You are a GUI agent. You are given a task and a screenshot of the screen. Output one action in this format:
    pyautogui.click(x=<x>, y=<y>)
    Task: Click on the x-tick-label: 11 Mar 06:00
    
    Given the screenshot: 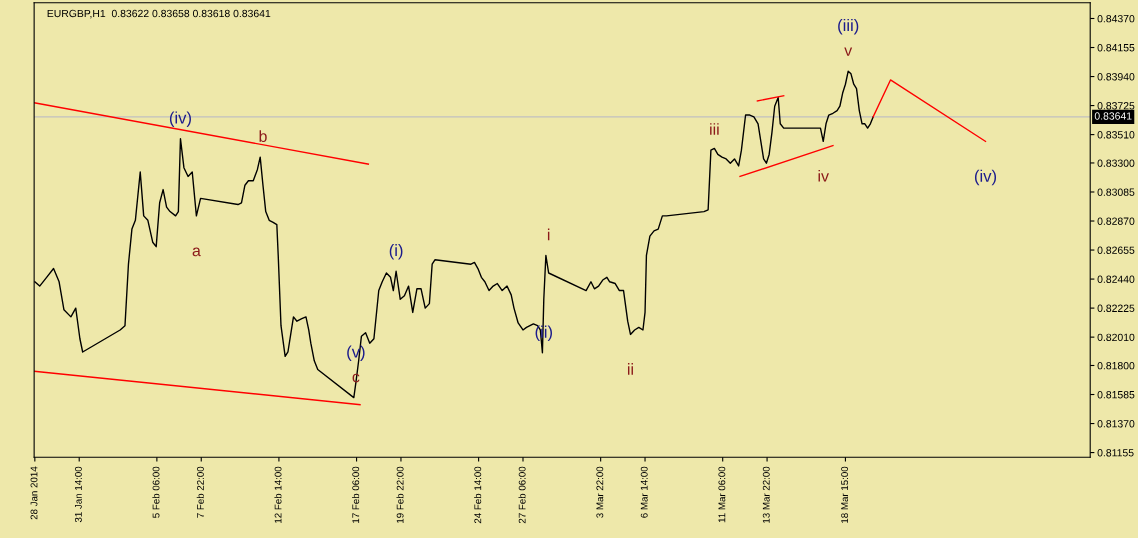 What is the action you would take?
    pyautogui.click(x=722, y=494)
    